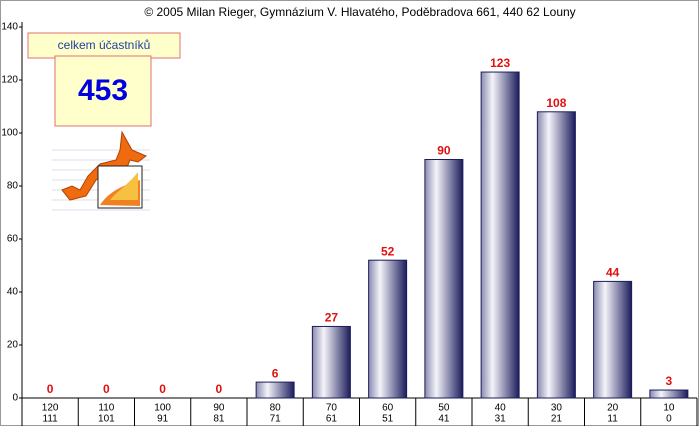  What do you see at coordinates (613, 273) in the screenshot?
I see `value-label: 44` at bounding box center [613, 273].